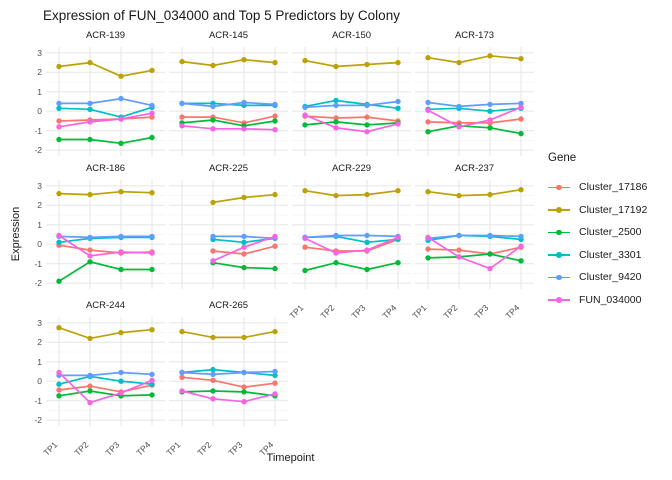 The width and height of the screenshot is (672, 480). Describe the element at coordinates (450, 311) in the screenshot. I see `x-axis-tick-label: TP2` at that location.